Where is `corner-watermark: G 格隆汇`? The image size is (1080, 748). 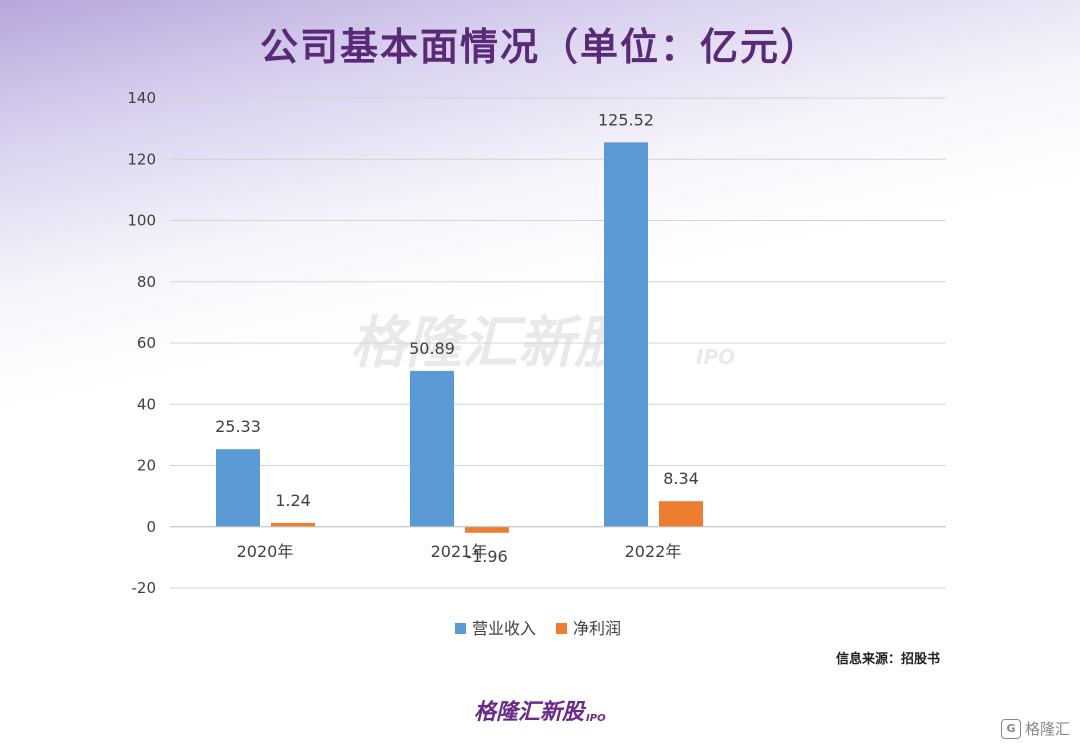
corner-watermark: G 格隆汇 is located at coordinates (1035, 728).